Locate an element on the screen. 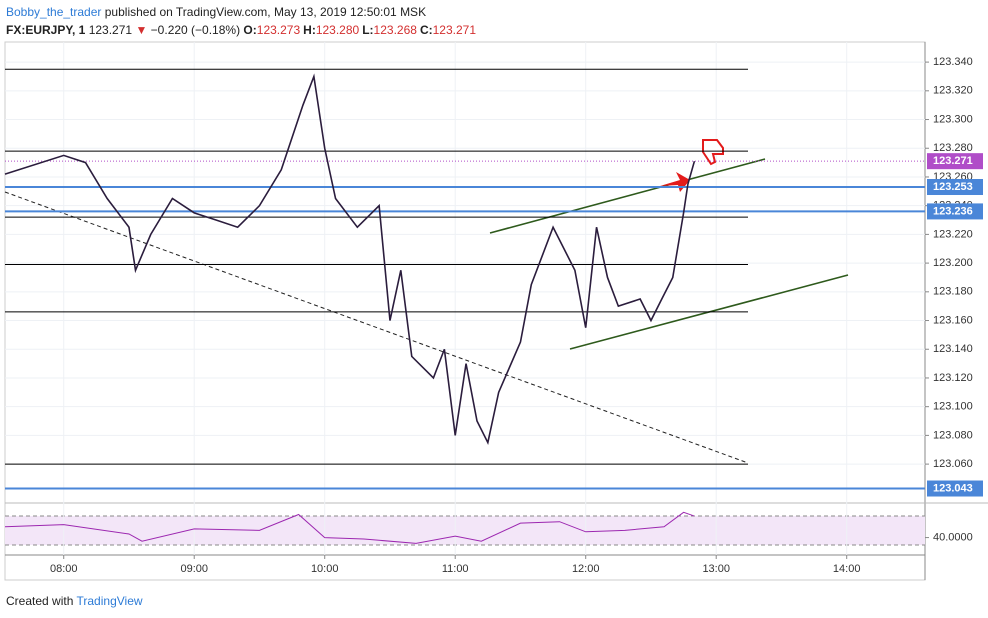  ohlc-label: C: is located at coordinates (426, 30).